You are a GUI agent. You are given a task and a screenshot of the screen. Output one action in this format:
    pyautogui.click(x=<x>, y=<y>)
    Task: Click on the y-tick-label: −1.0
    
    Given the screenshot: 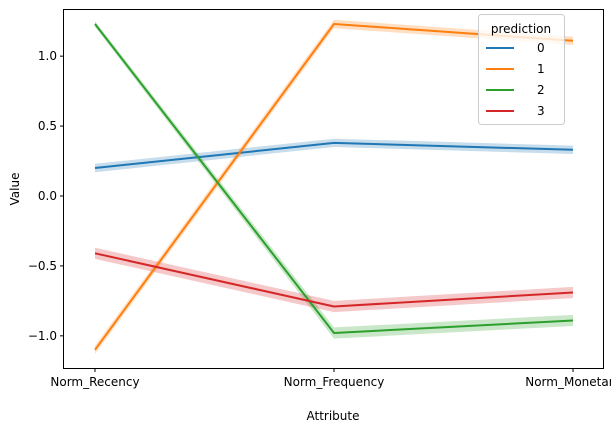 What is the action you would take?
    pyautogui.click(x=42, y=336)
    